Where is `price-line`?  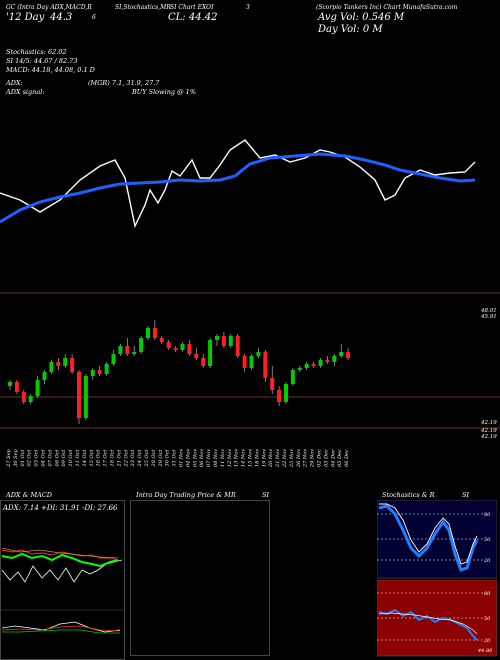 price-line is located at coordinates (238, 184).